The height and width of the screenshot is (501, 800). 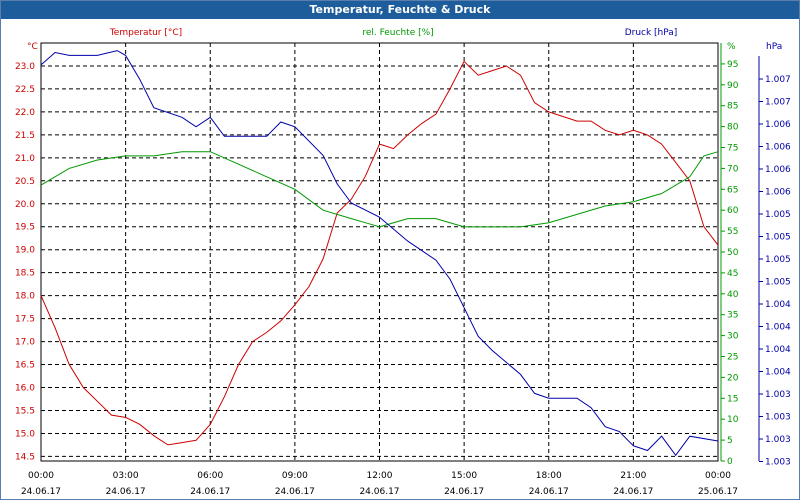 What do you see at coordinates (25, 320) in the screenshot?
I see `temp-tick-label: 17.5` at bounding box center [25, 320].